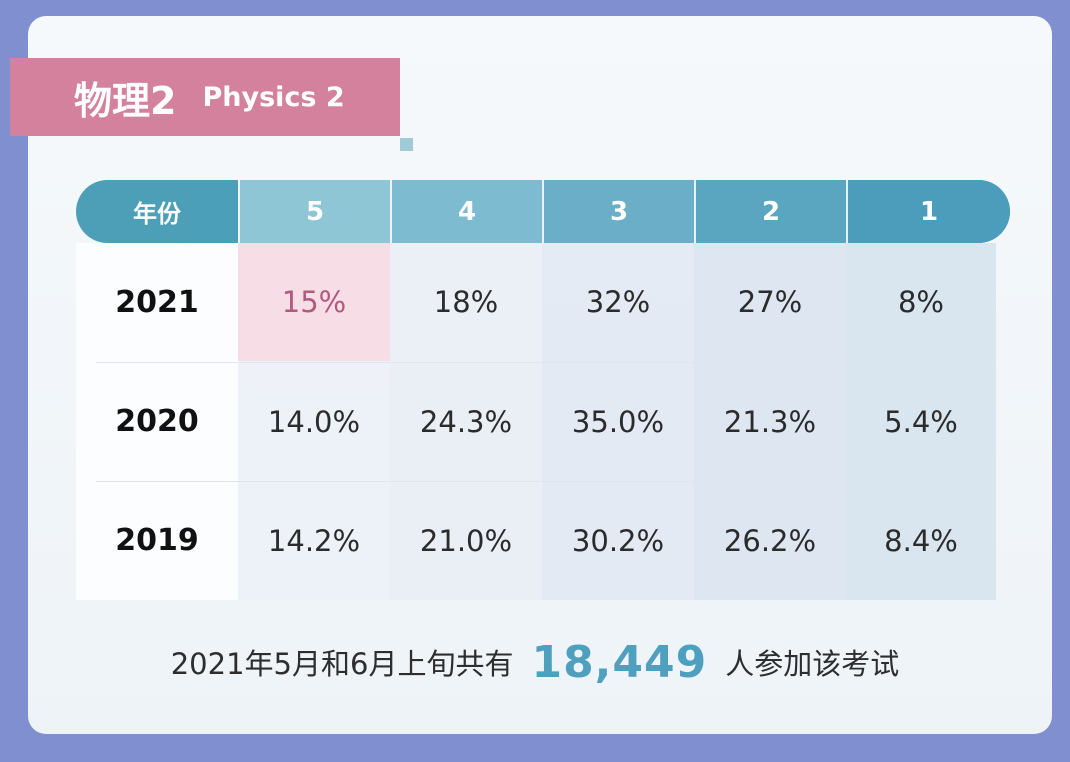 This screenshot has width=1070, height=762. Describe the element at coordinates (770, 211) in the screenshot. I see `header-score-2: 2` at that location.